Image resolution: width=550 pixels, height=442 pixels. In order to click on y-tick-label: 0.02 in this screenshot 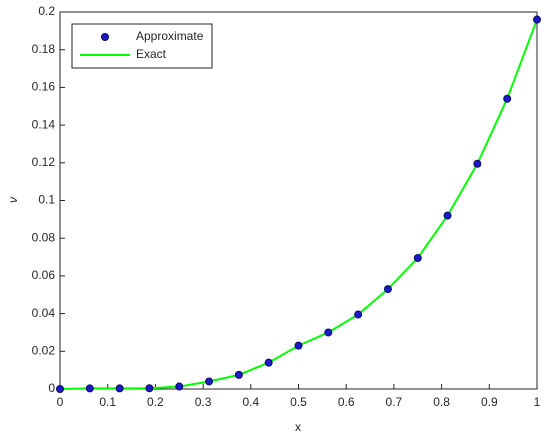, I will do `click(44, 350)`.